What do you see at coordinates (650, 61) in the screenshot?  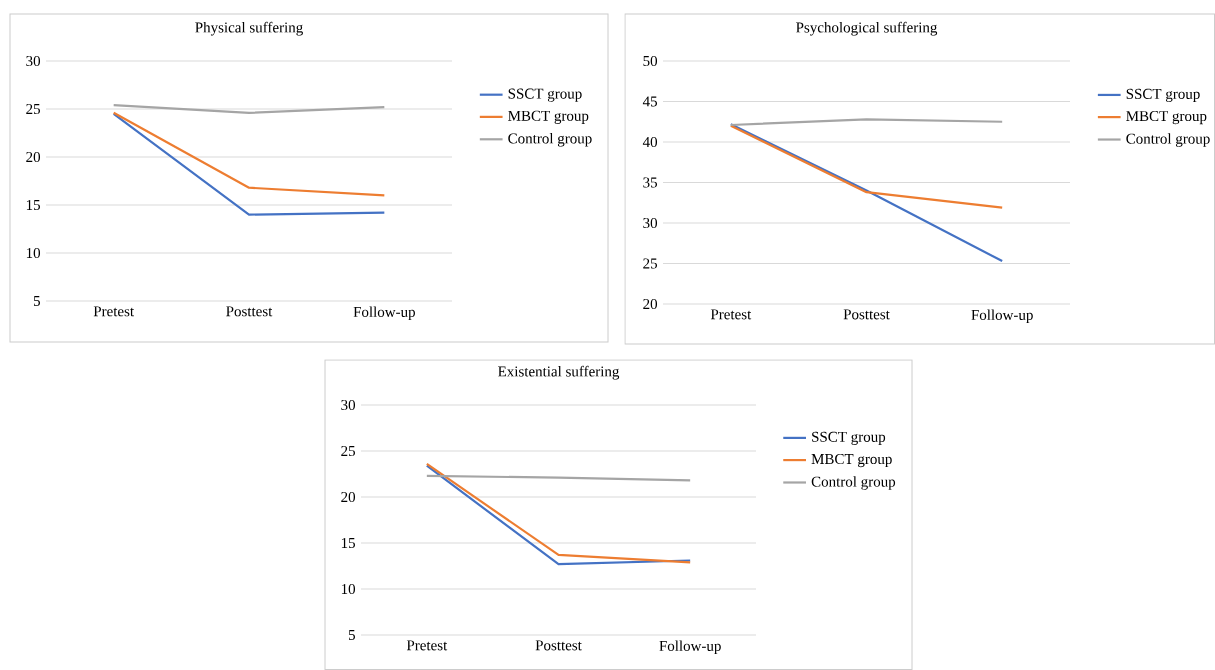 I see `y-tick-label: 50` at bounding box center [650, 61].